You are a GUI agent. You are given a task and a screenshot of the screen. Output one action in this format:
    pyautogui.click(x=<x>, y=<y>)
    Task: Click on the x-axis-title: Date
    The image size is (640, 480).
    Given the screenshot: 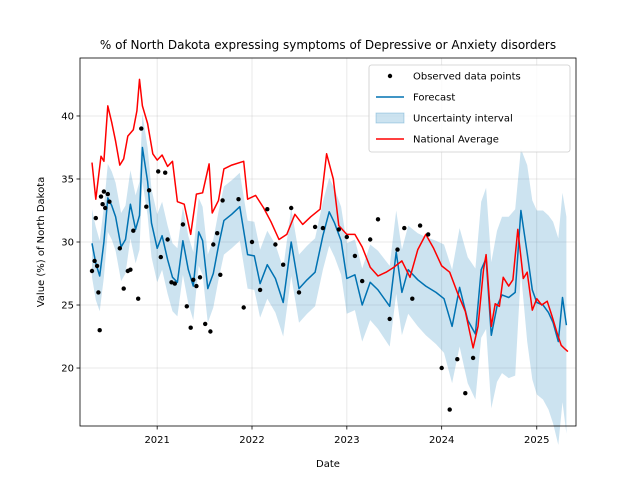 What is the action you would take?
    pyautogui.click(x=328, y=464)
    